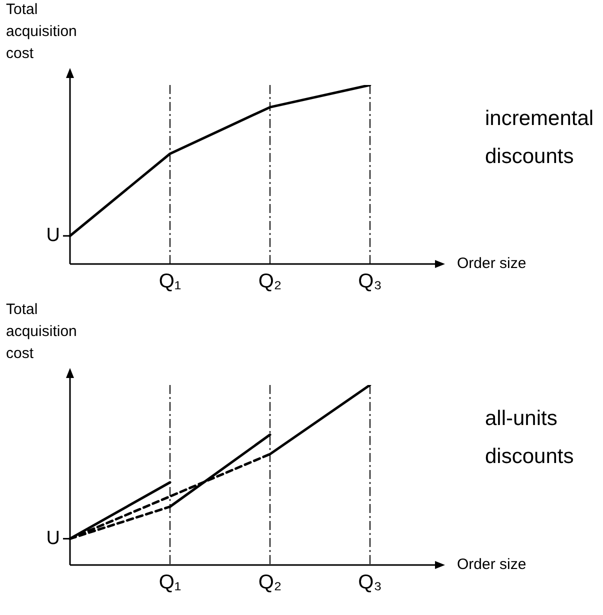  I want to click on text: all-units discounts, so click(529, 437).